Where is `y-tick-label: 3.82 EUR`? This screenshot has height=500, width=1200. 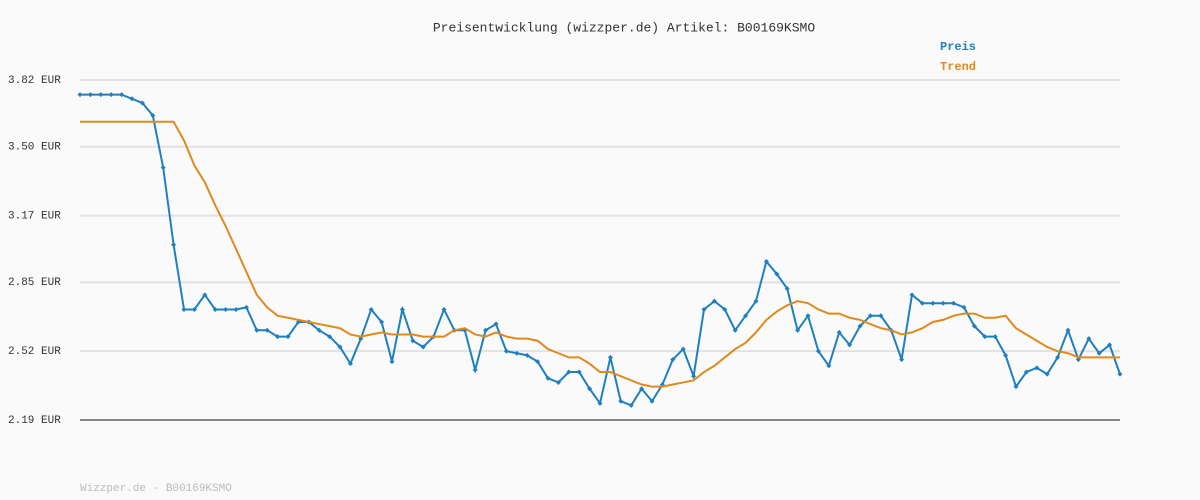 y-tick-label: 3.82 EUR is located at coordinates (34, 81).